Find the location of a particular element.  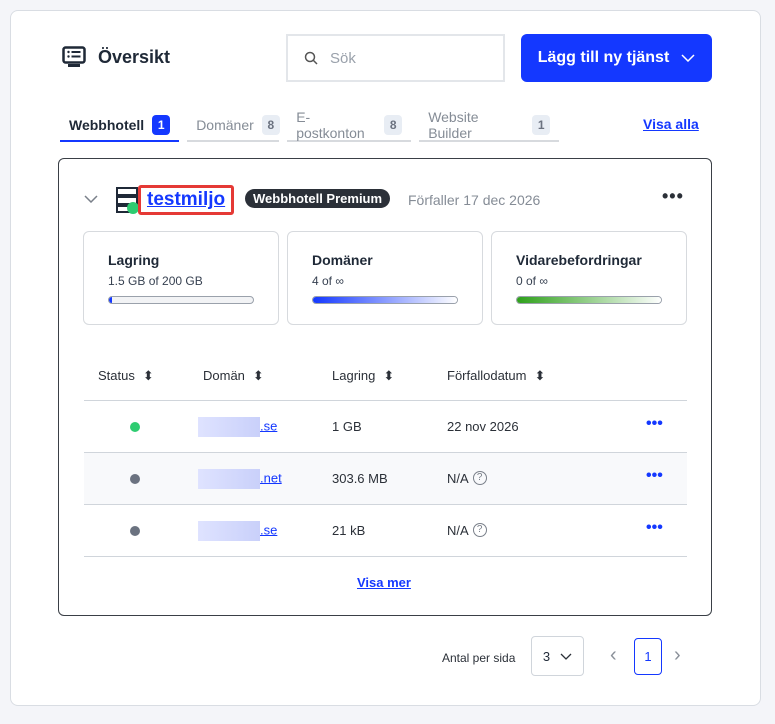

column-storage: Lagring ⬍ is located at coordinates (363, 376).